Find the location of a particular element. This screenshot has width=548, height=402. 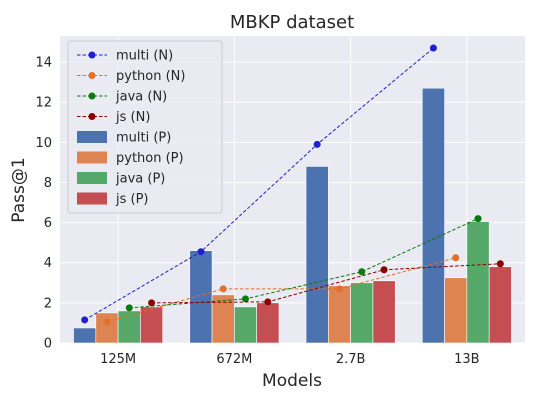

legend-label: js (P) is located at coordinates (132, 199).